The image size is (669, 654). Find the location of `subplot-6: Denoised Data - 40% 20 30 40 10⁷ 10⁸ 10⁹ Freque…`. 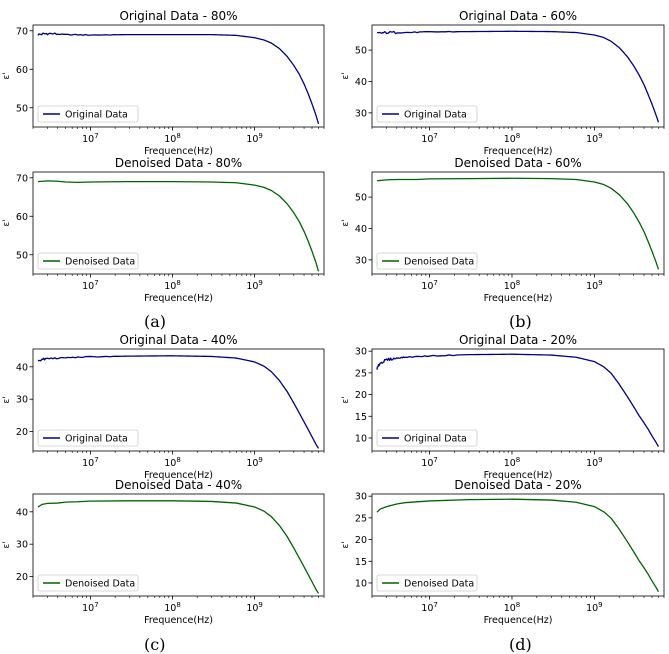

subplot-6: Denoised Data - 40% 20 30 40 10⁷ 10⁸ 10⁹ Freque… is located at coordinates (163, 552).